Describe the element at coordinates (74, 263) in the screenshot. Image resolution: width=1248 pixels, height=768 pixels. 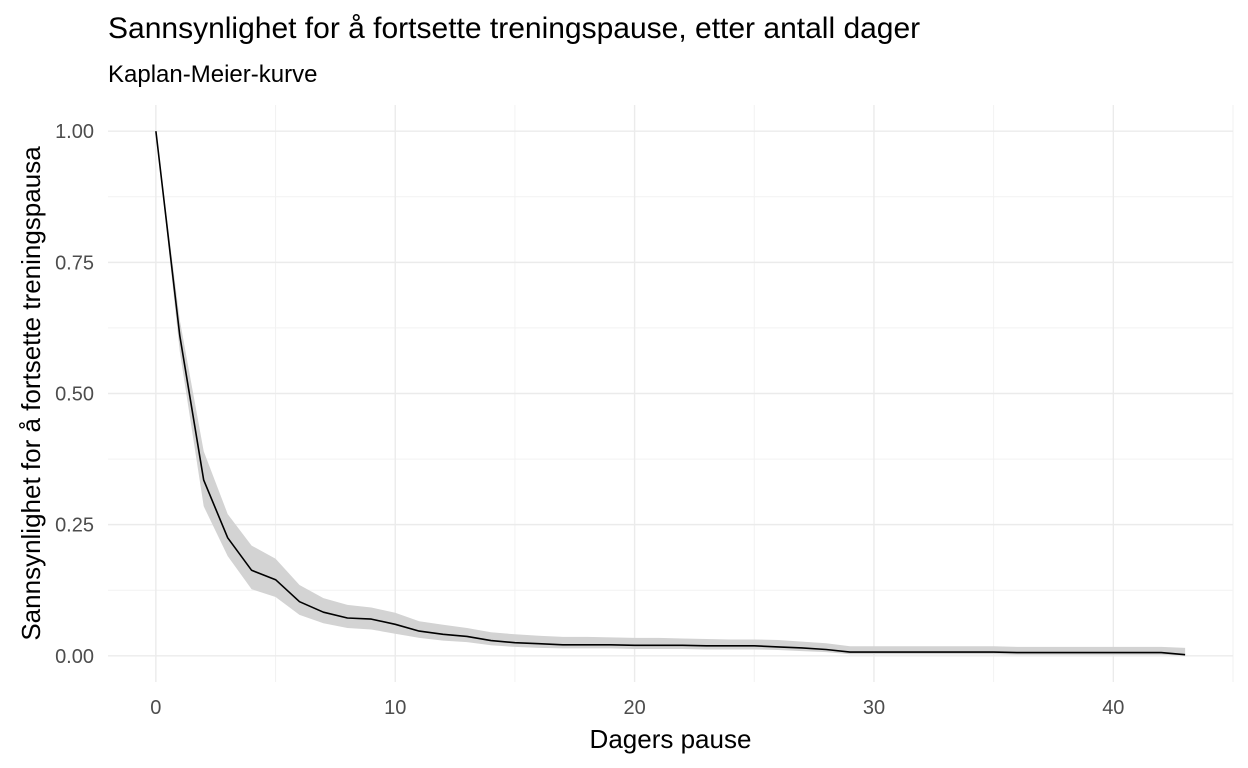
I see `y-tick-label: 0.75` at that location.